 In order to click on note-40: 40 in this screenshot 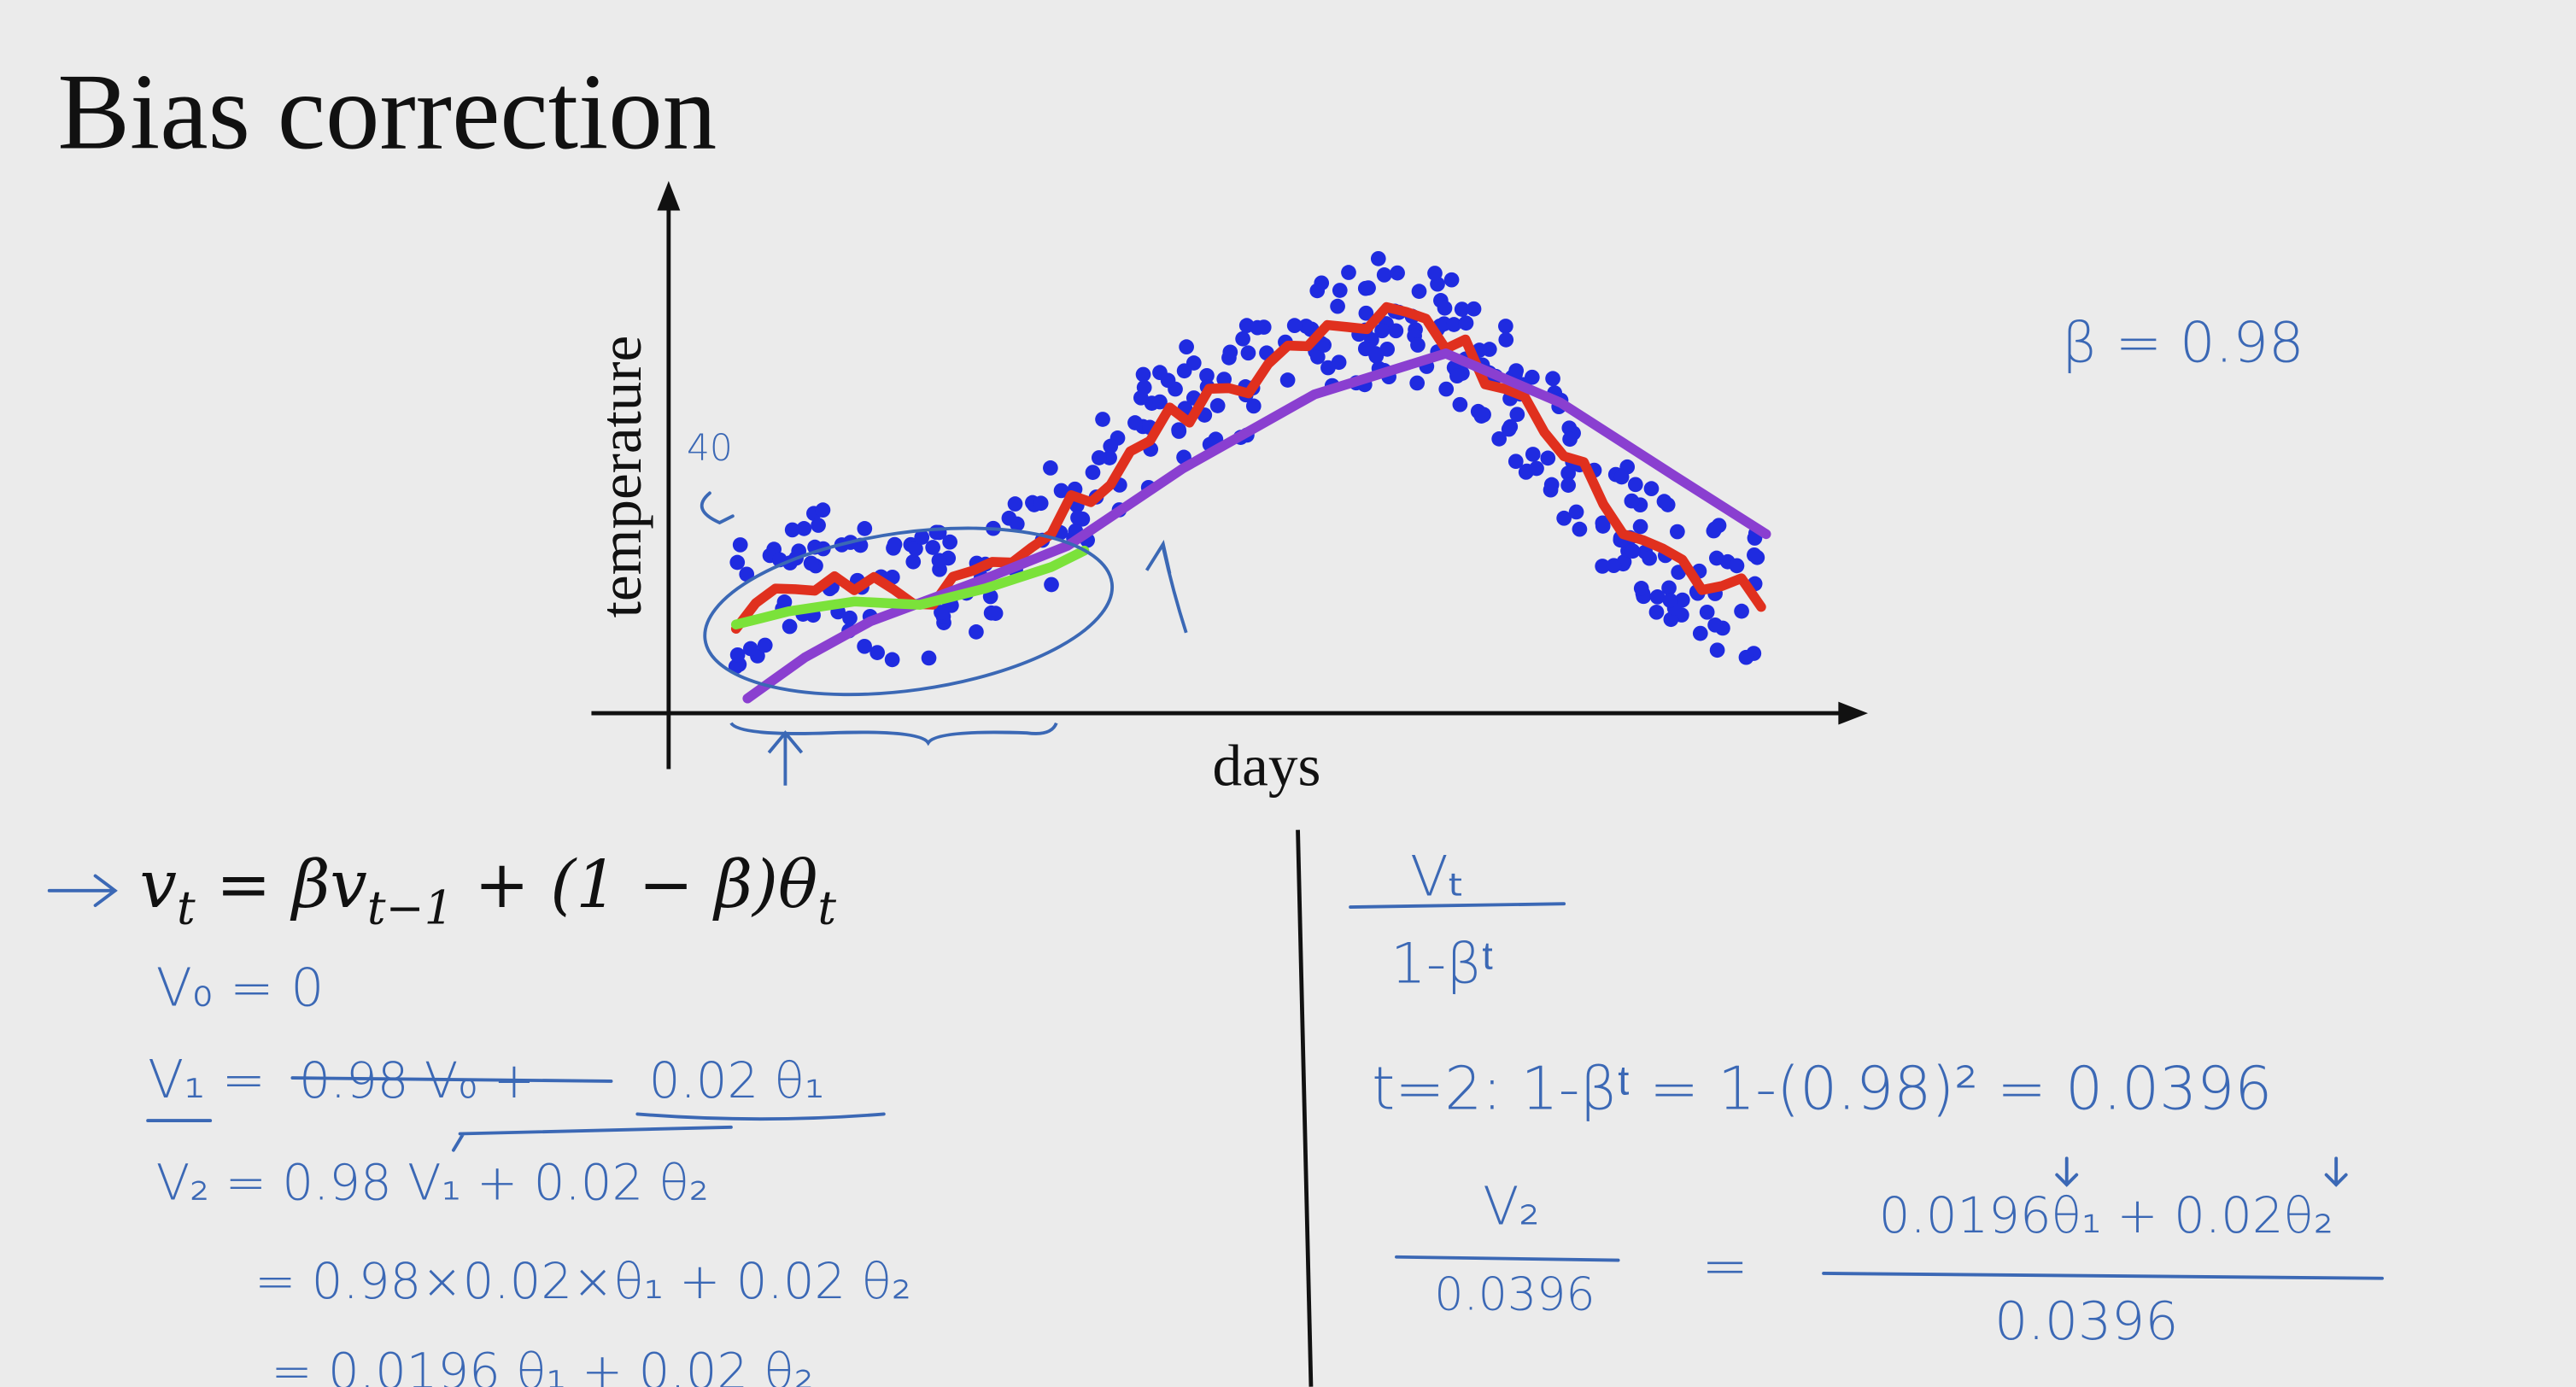, I will do `click(710, 448)`.